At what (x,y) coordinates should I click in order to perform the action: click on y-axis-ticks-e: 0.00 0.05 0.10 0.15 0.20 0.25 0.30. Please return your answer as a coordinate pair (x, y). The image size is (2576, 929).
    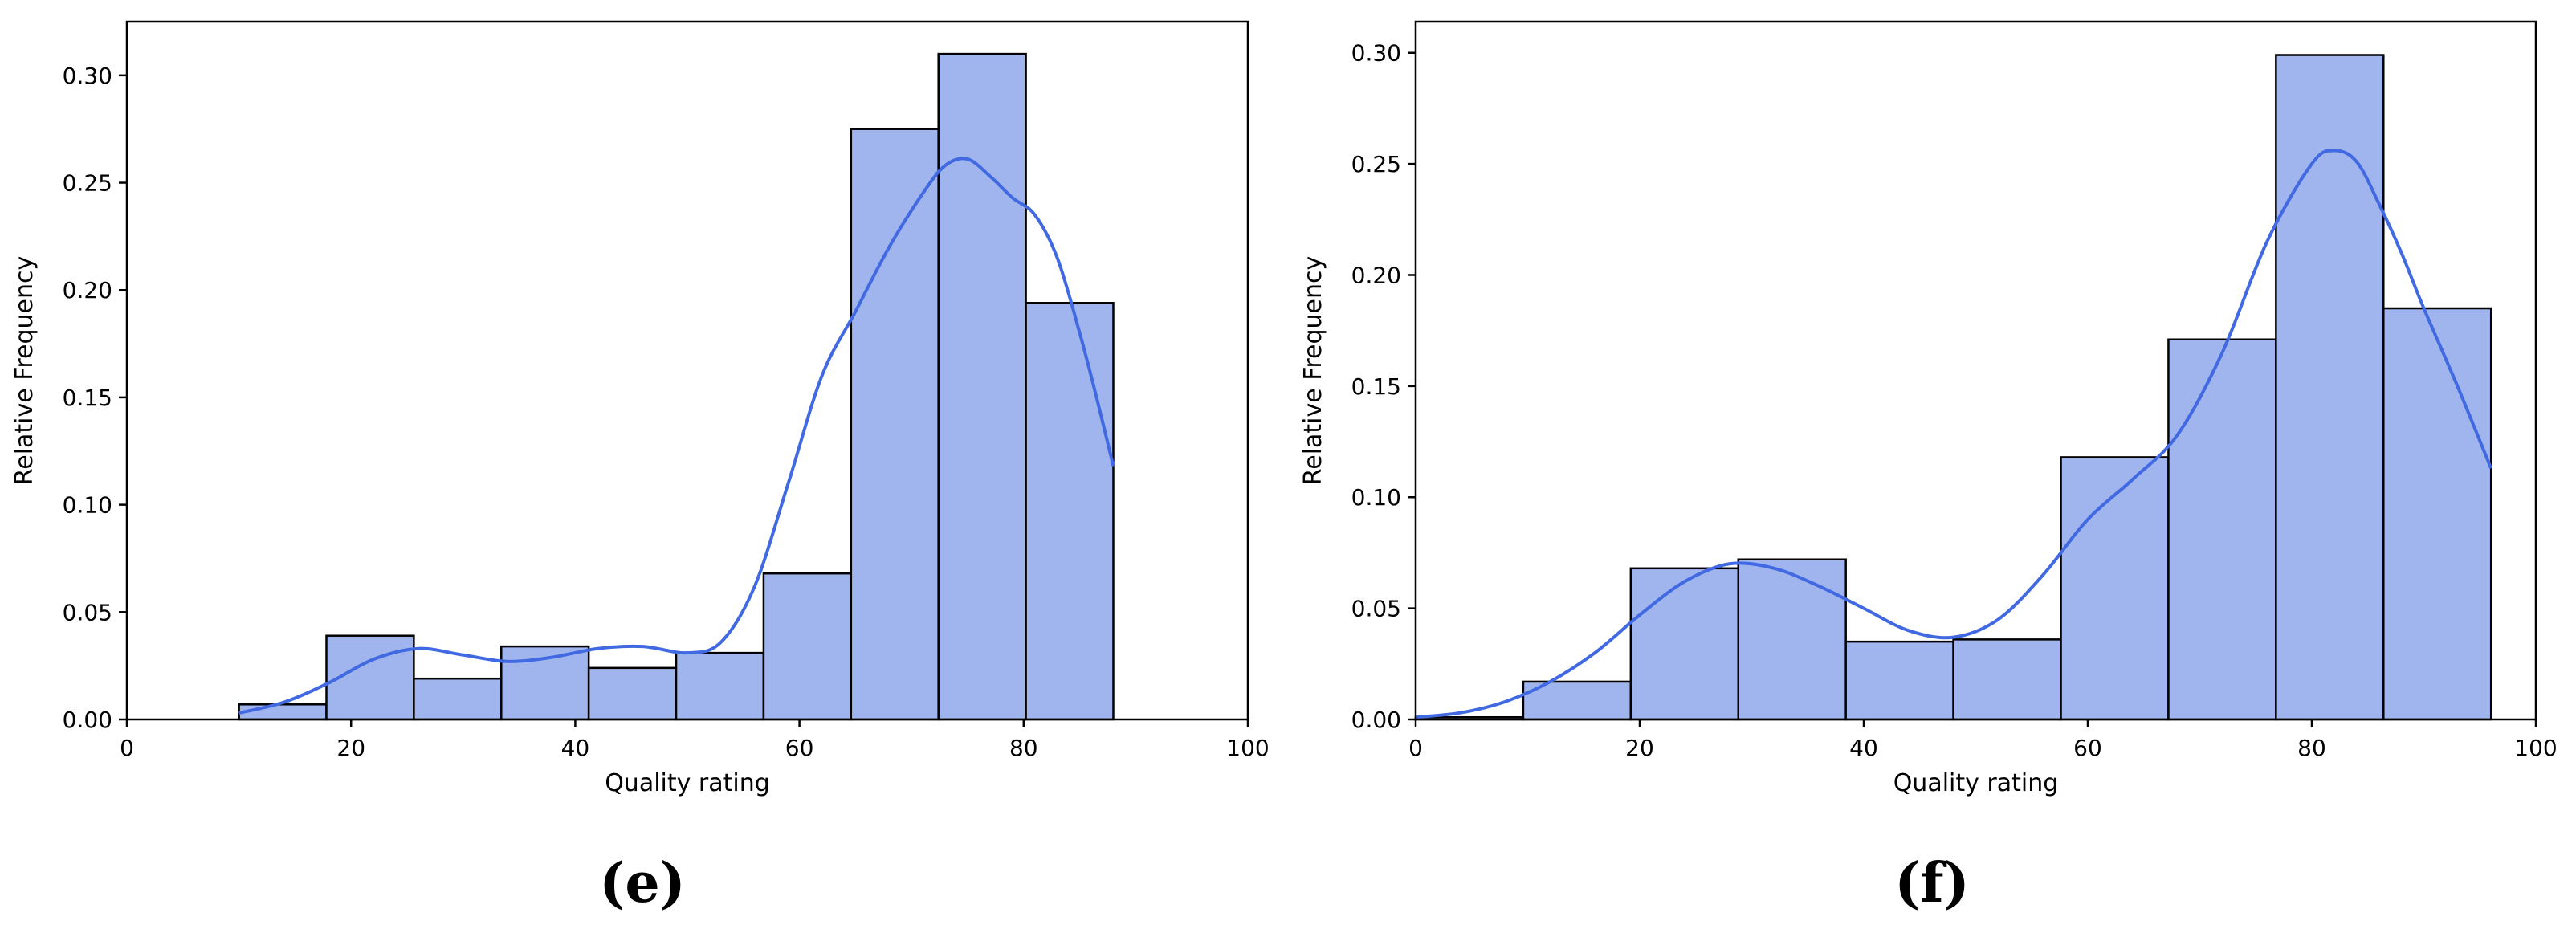
    Looking at the image, I should click on (95, 398).